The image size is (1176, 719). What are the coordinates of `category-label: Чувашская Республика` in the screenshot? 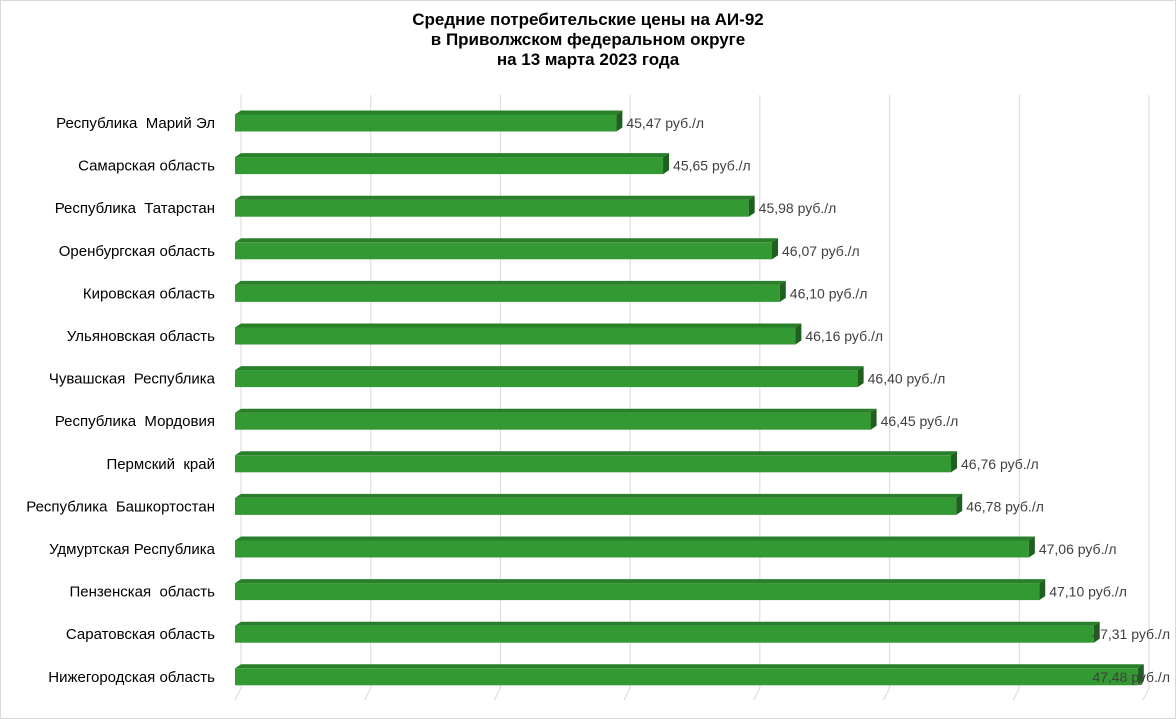 It's located at (132, 379).